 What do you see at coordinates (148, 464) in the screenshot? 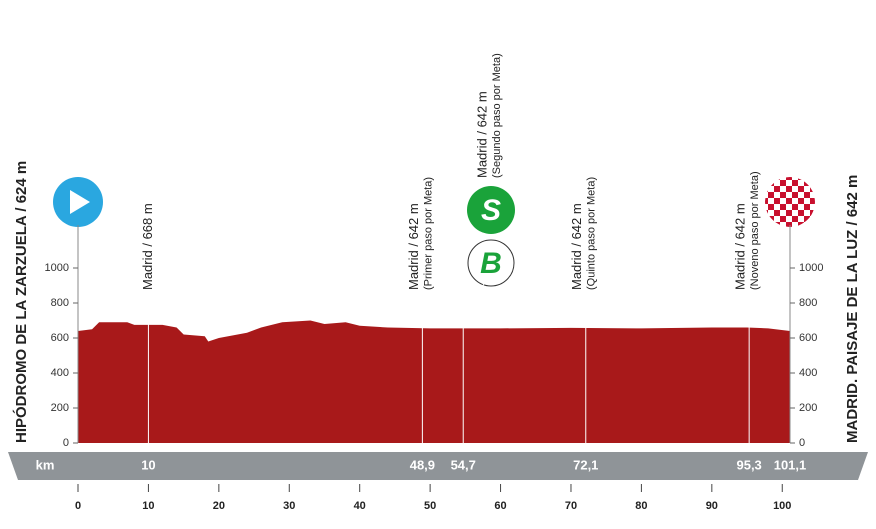
I see `waypoint-km: 10` at bounding box center [148, 464].